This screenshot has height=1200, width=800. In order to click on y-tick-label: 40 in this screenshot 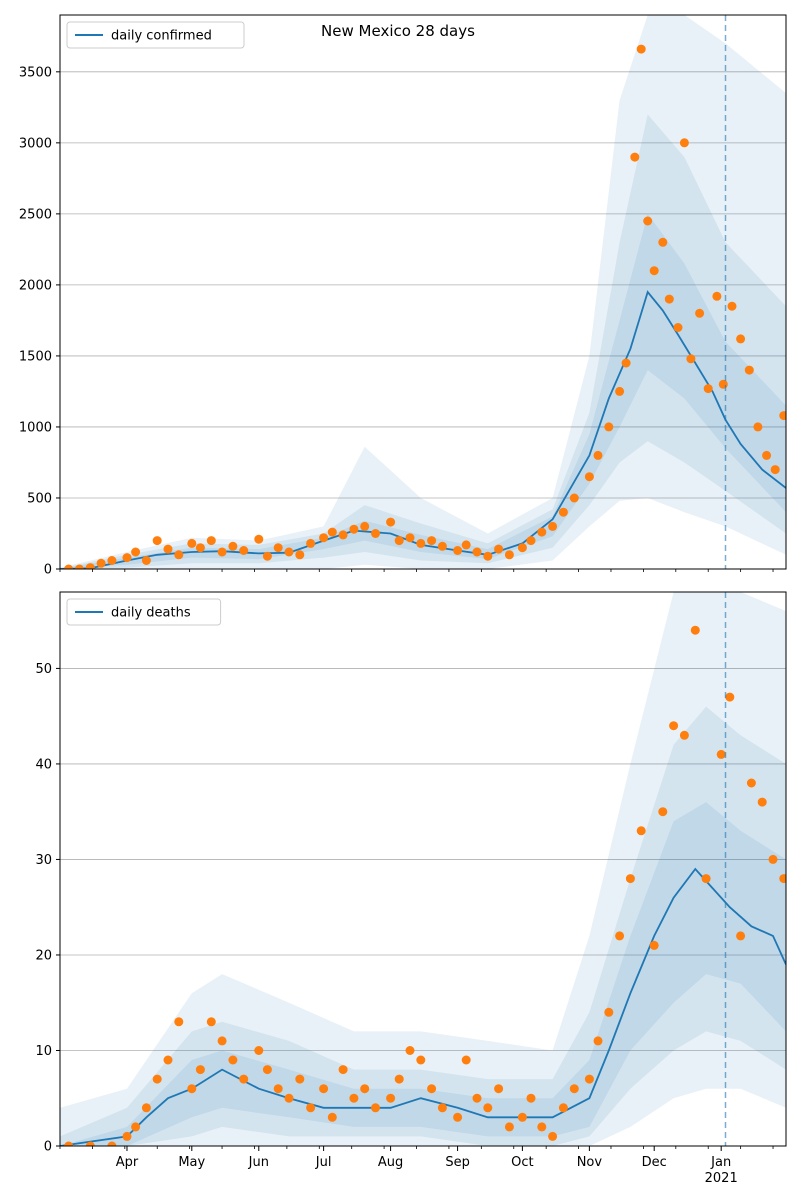, I will do `click(43, 764)`.